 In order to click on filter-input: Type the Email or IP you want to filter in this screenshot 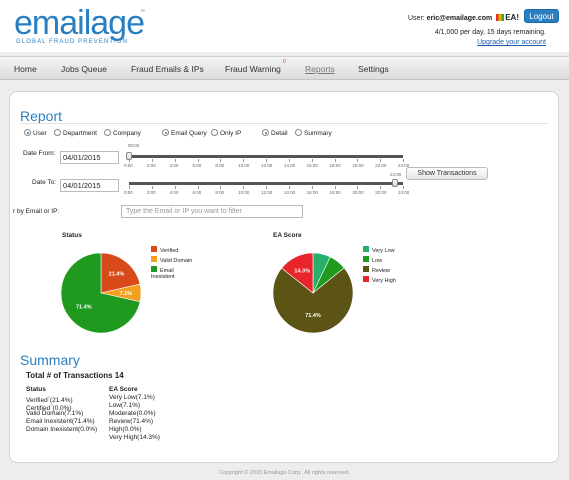, I will do `click(212, 211)`.